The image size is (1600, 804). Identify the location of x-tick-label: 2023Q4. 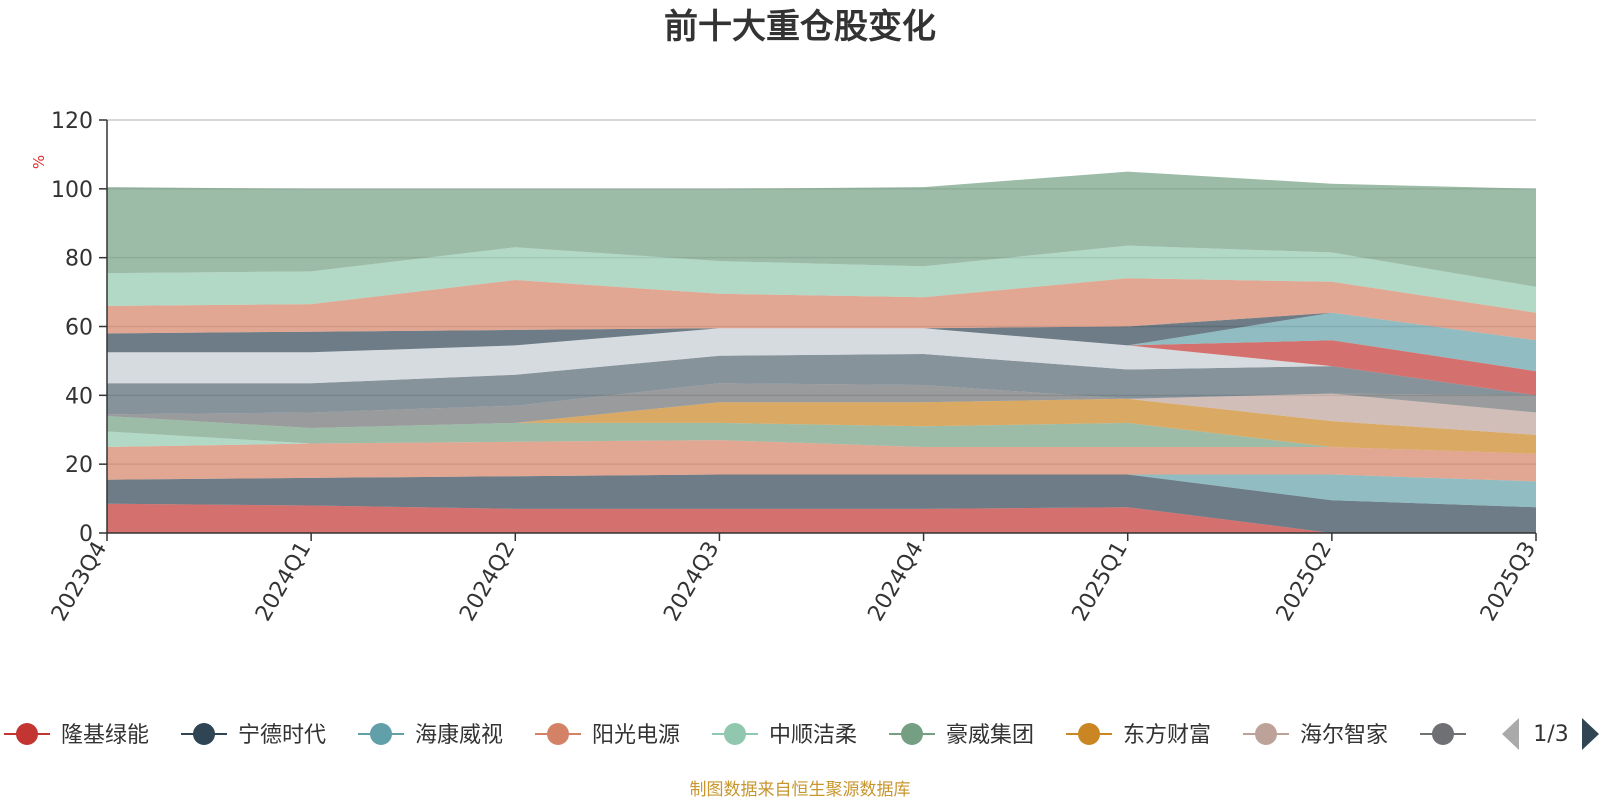
(79, 582).